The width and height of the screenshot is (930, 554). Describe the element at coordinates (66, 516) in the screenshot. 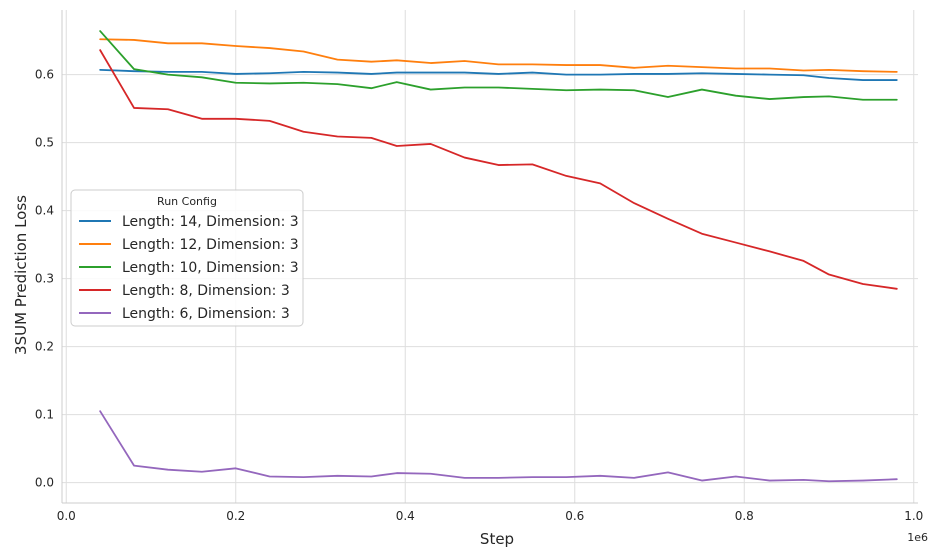

I see `x-tick-label: 0.0` at that location.